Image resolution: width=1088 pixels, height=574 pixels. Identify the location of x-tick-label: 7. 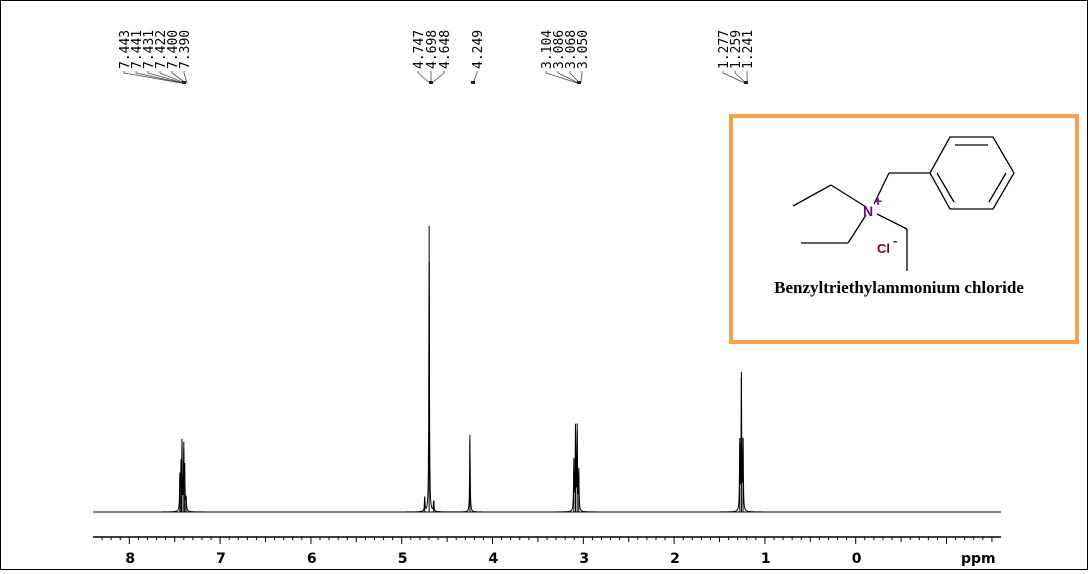
(221, 559).